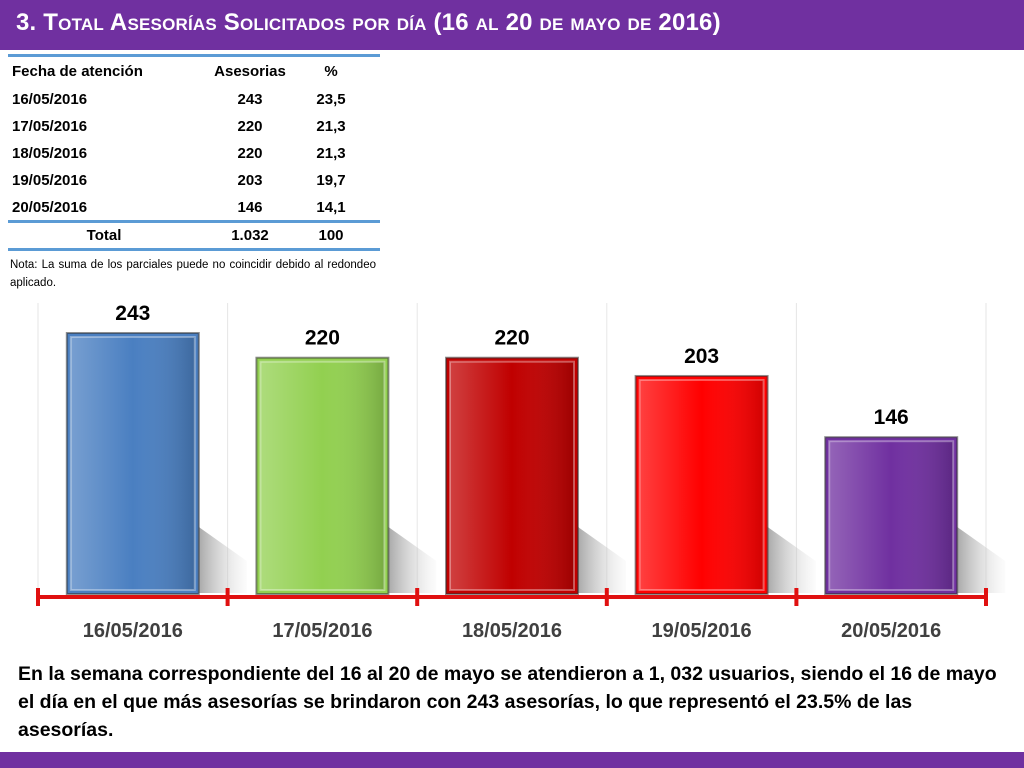 The width and height of the screenshot is (1024, 768). Describe the element at coordinates (701, 356) in the screenshot. I see `data-label: 203` at that location.